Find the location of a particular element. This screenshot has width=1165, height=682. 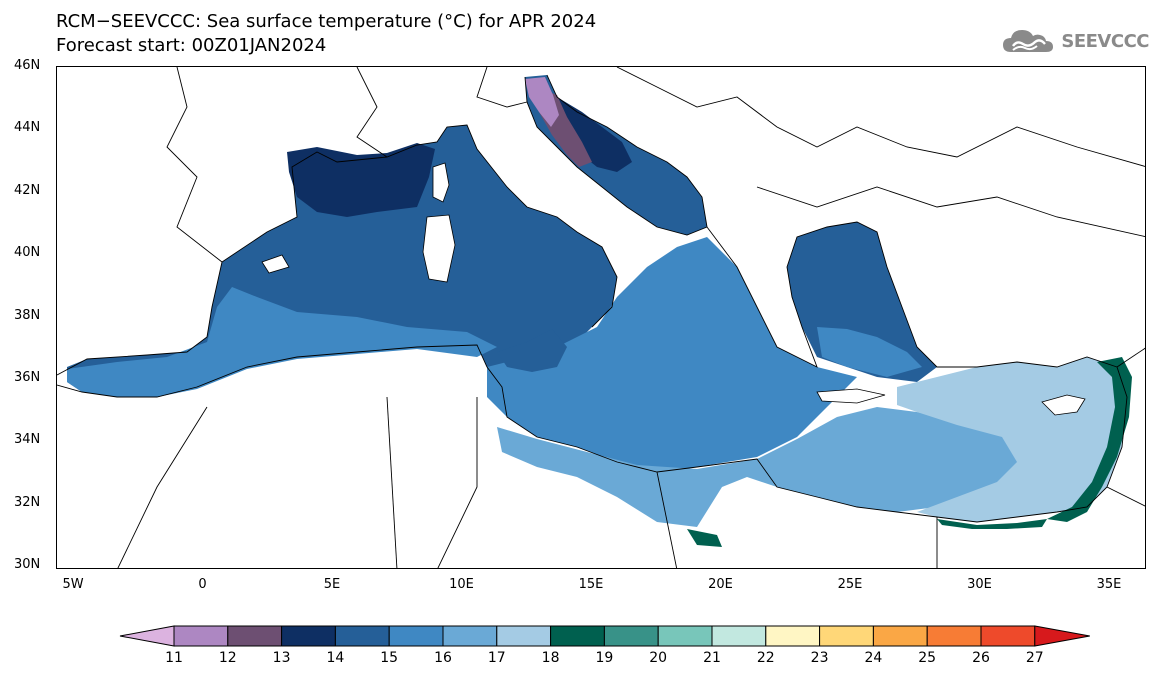

lat-tick-label: 38N is located at coordinates (27, 315).